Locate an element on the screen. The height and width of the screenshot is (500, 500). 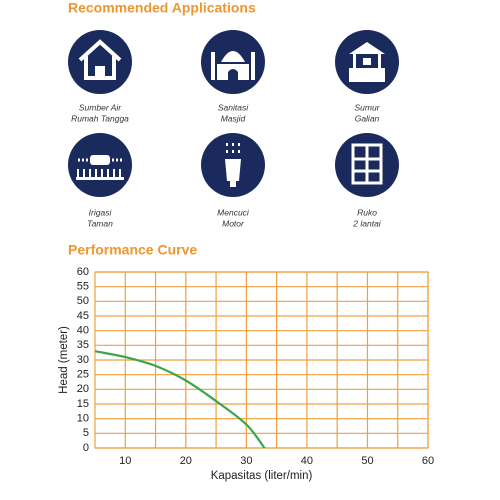
y-tick-label: 60 is located at coordinates (83, 272).